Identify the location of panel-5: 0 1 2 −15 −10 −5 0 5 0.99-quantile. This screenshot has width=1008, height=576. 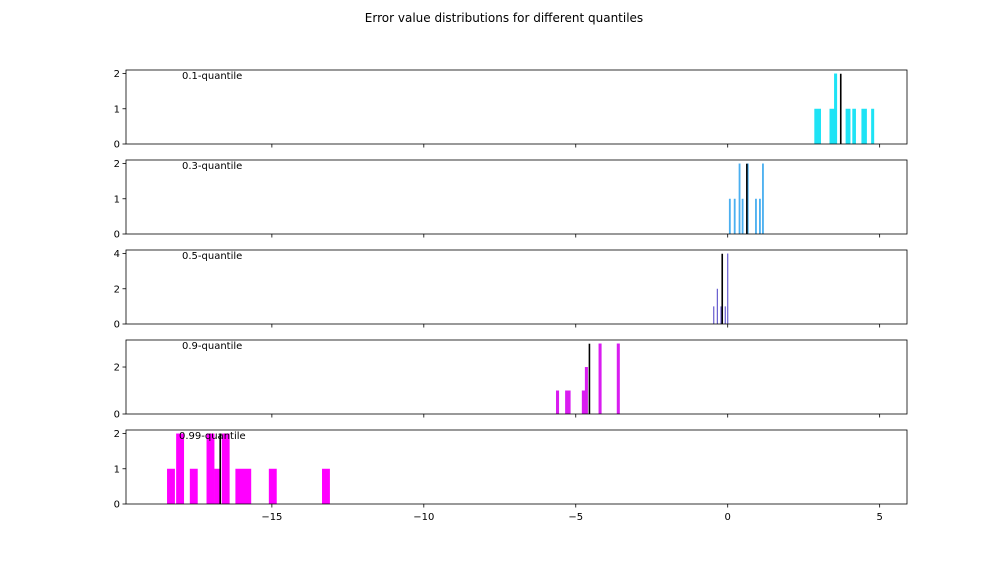
(511, 476).